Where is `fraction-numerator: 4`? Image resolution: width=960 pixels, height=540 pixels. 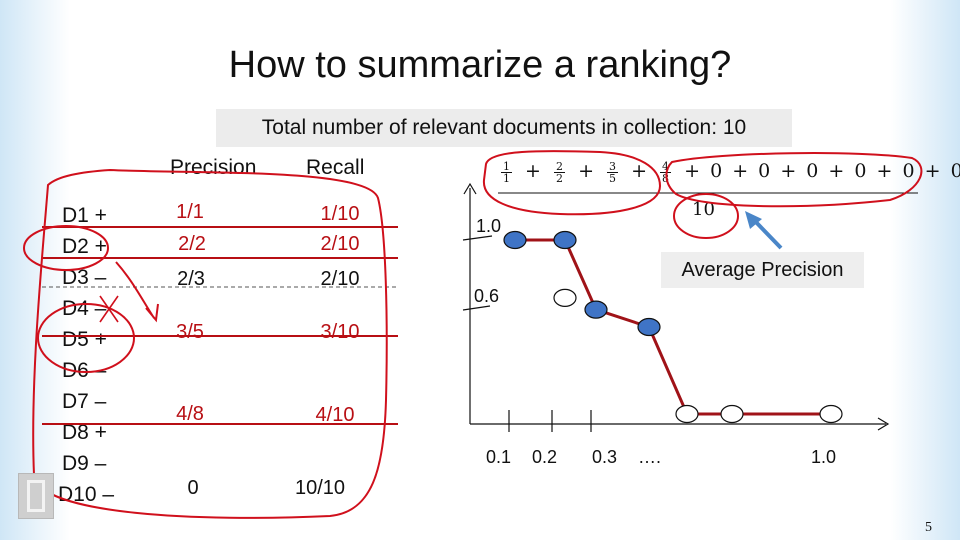
fraction-numerator: 4 is located at coordinates (666, 166).